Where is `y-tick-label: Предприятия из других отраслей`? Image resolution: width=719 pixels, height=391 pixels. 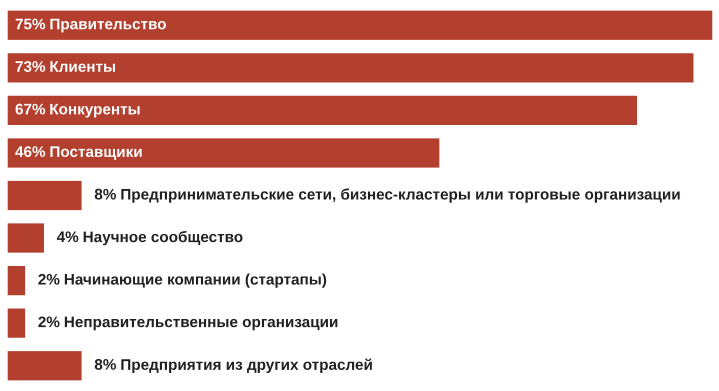
y-tick-label: Предприятия из других отраслей is located at coordinates (246, 365).